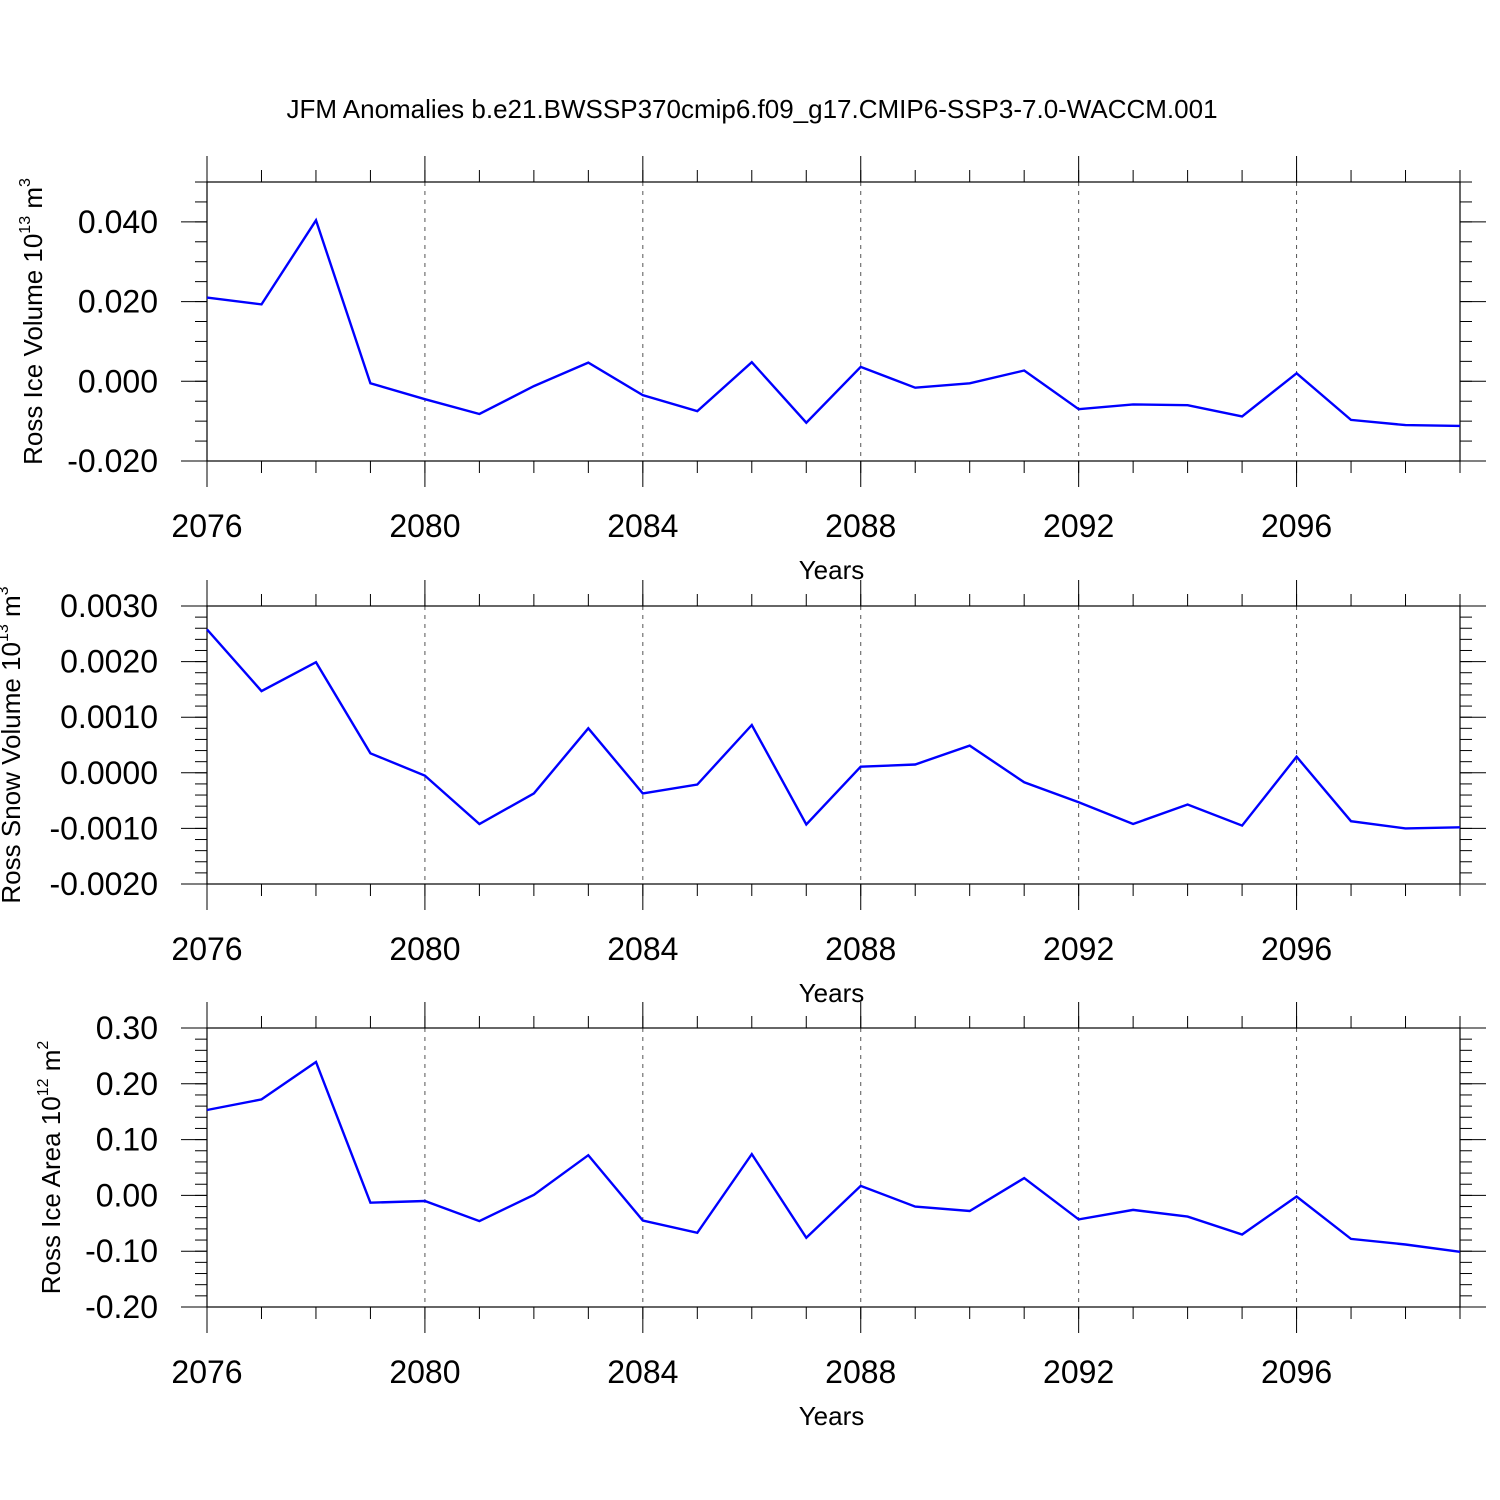 This screenshot has height=1500, width=1500. I want to click on y-tick-label: -0.20, so click(121, 1307).